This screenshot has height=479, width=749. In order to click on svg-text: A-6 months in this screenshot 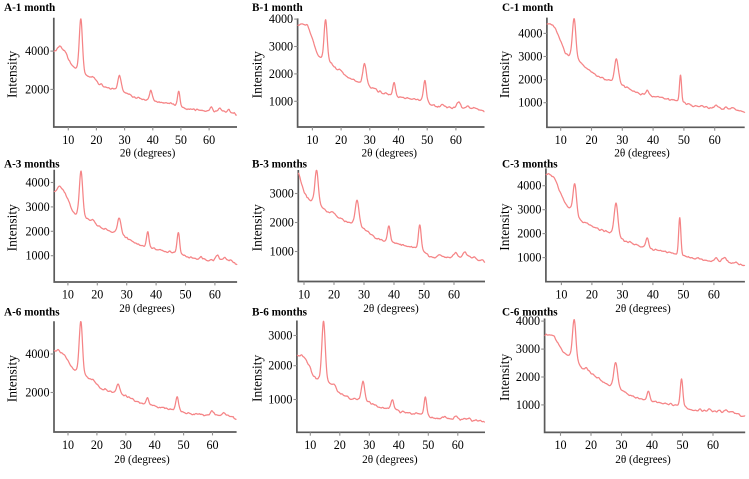, I will do `click(32, 312)`.